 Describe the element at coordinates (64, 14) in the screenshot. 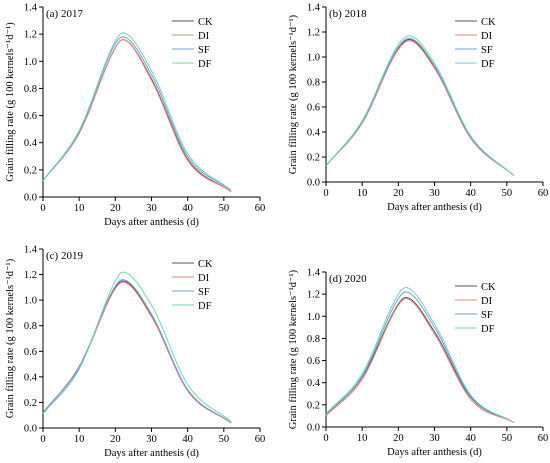

I see `panel-title: (a) 2017` at that location.